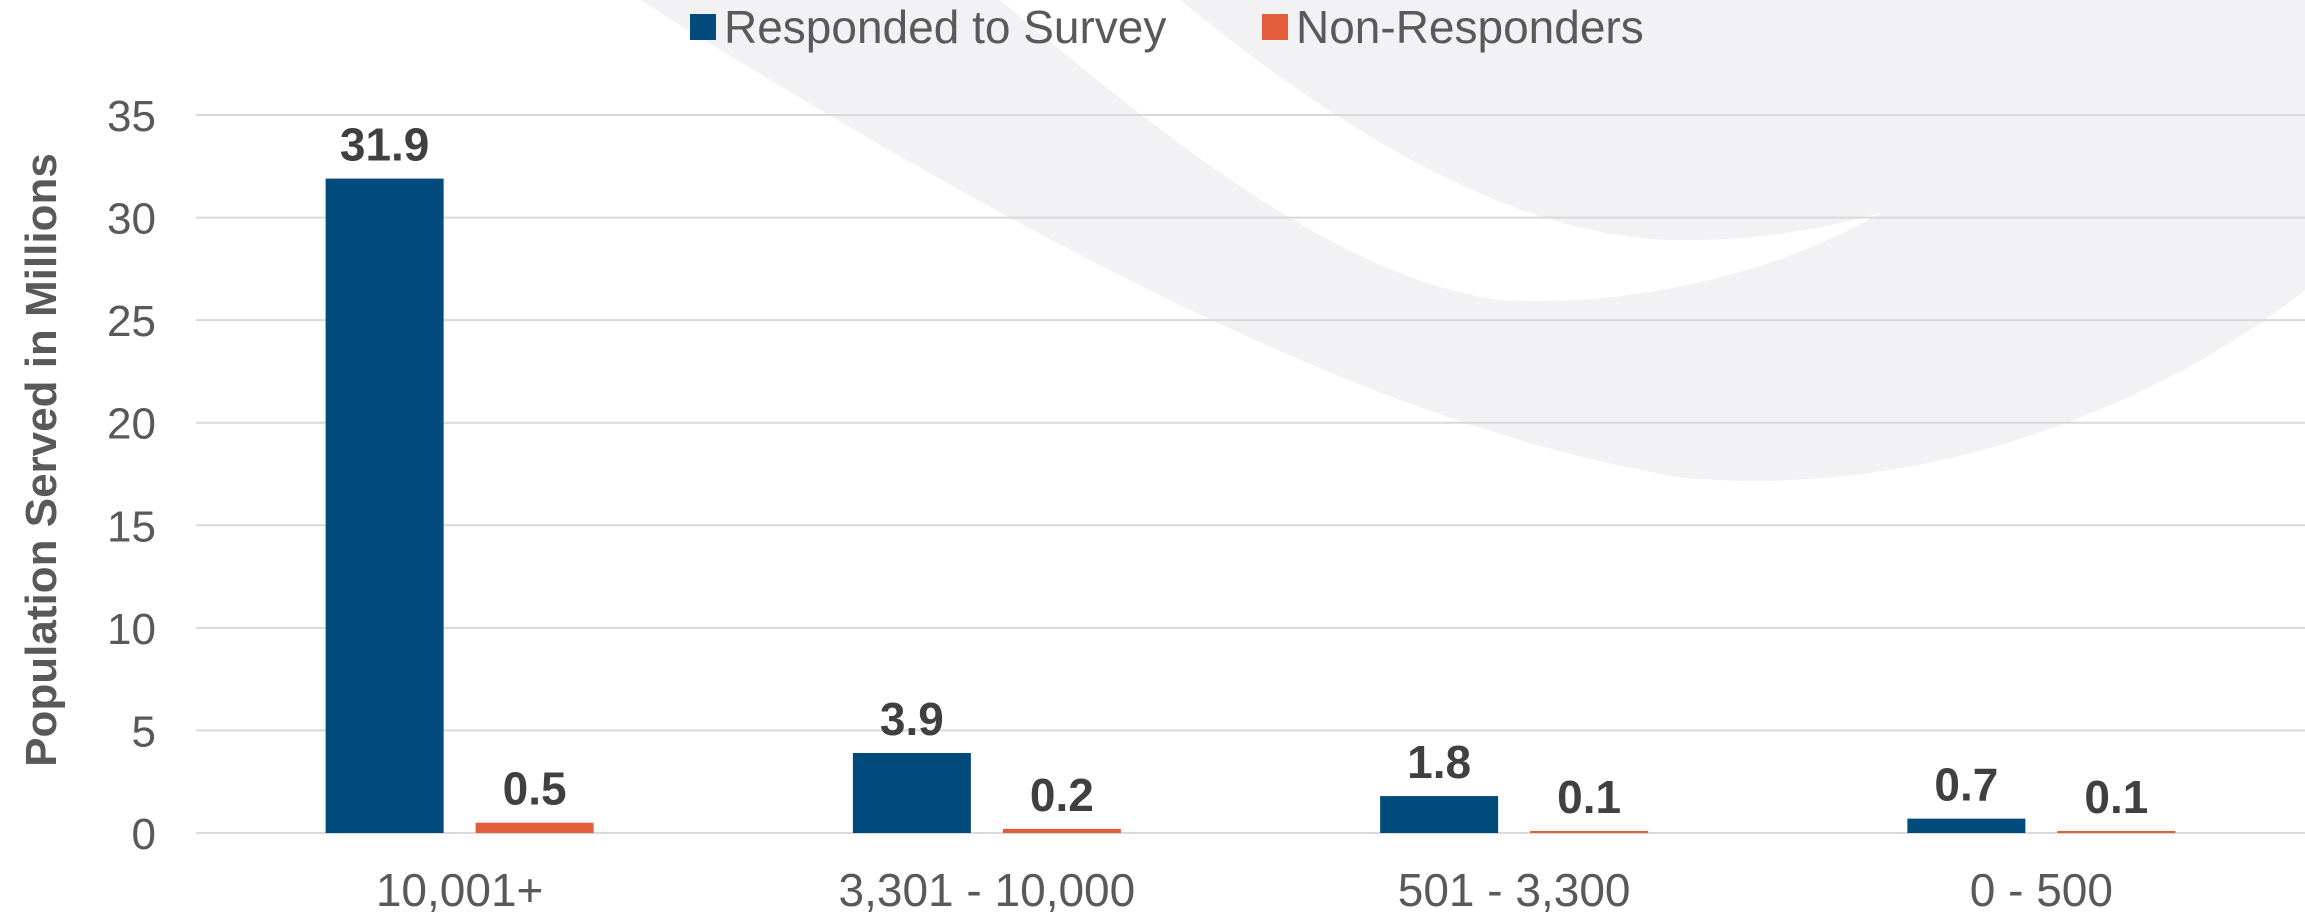 This screenshot has height=923, width=2305. Describe the element at coordinates (1275, 27) in the screenshot. I see `legend-swatch-non-responders` at that location.